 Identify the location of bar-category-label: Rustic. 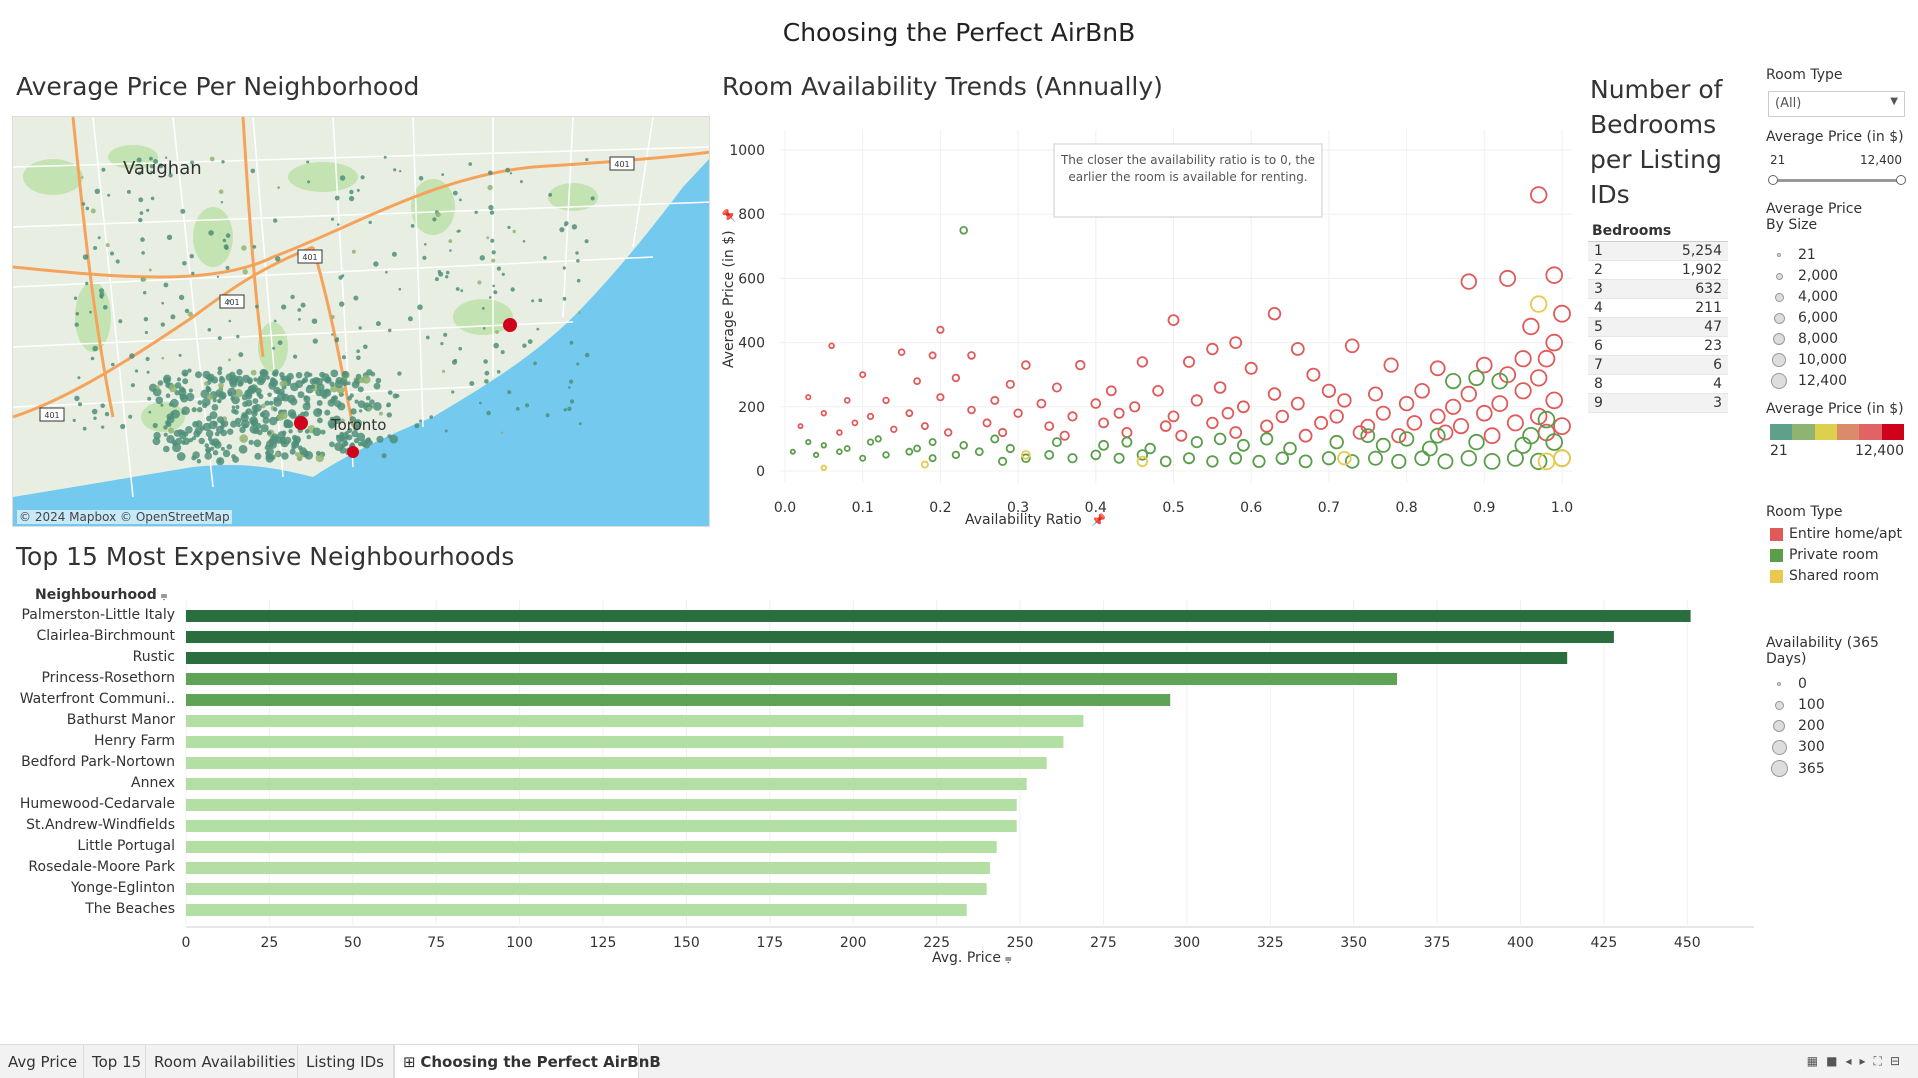
(153, 657).